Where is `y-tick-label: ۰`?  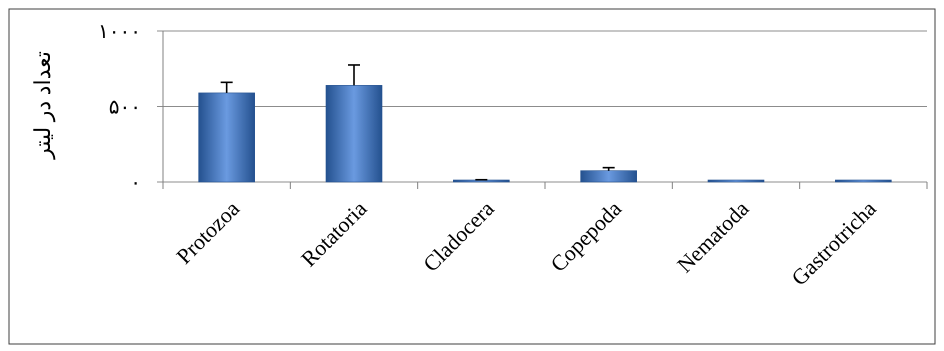 y-tick-label: ۰ is located at coordinates (135, 183).